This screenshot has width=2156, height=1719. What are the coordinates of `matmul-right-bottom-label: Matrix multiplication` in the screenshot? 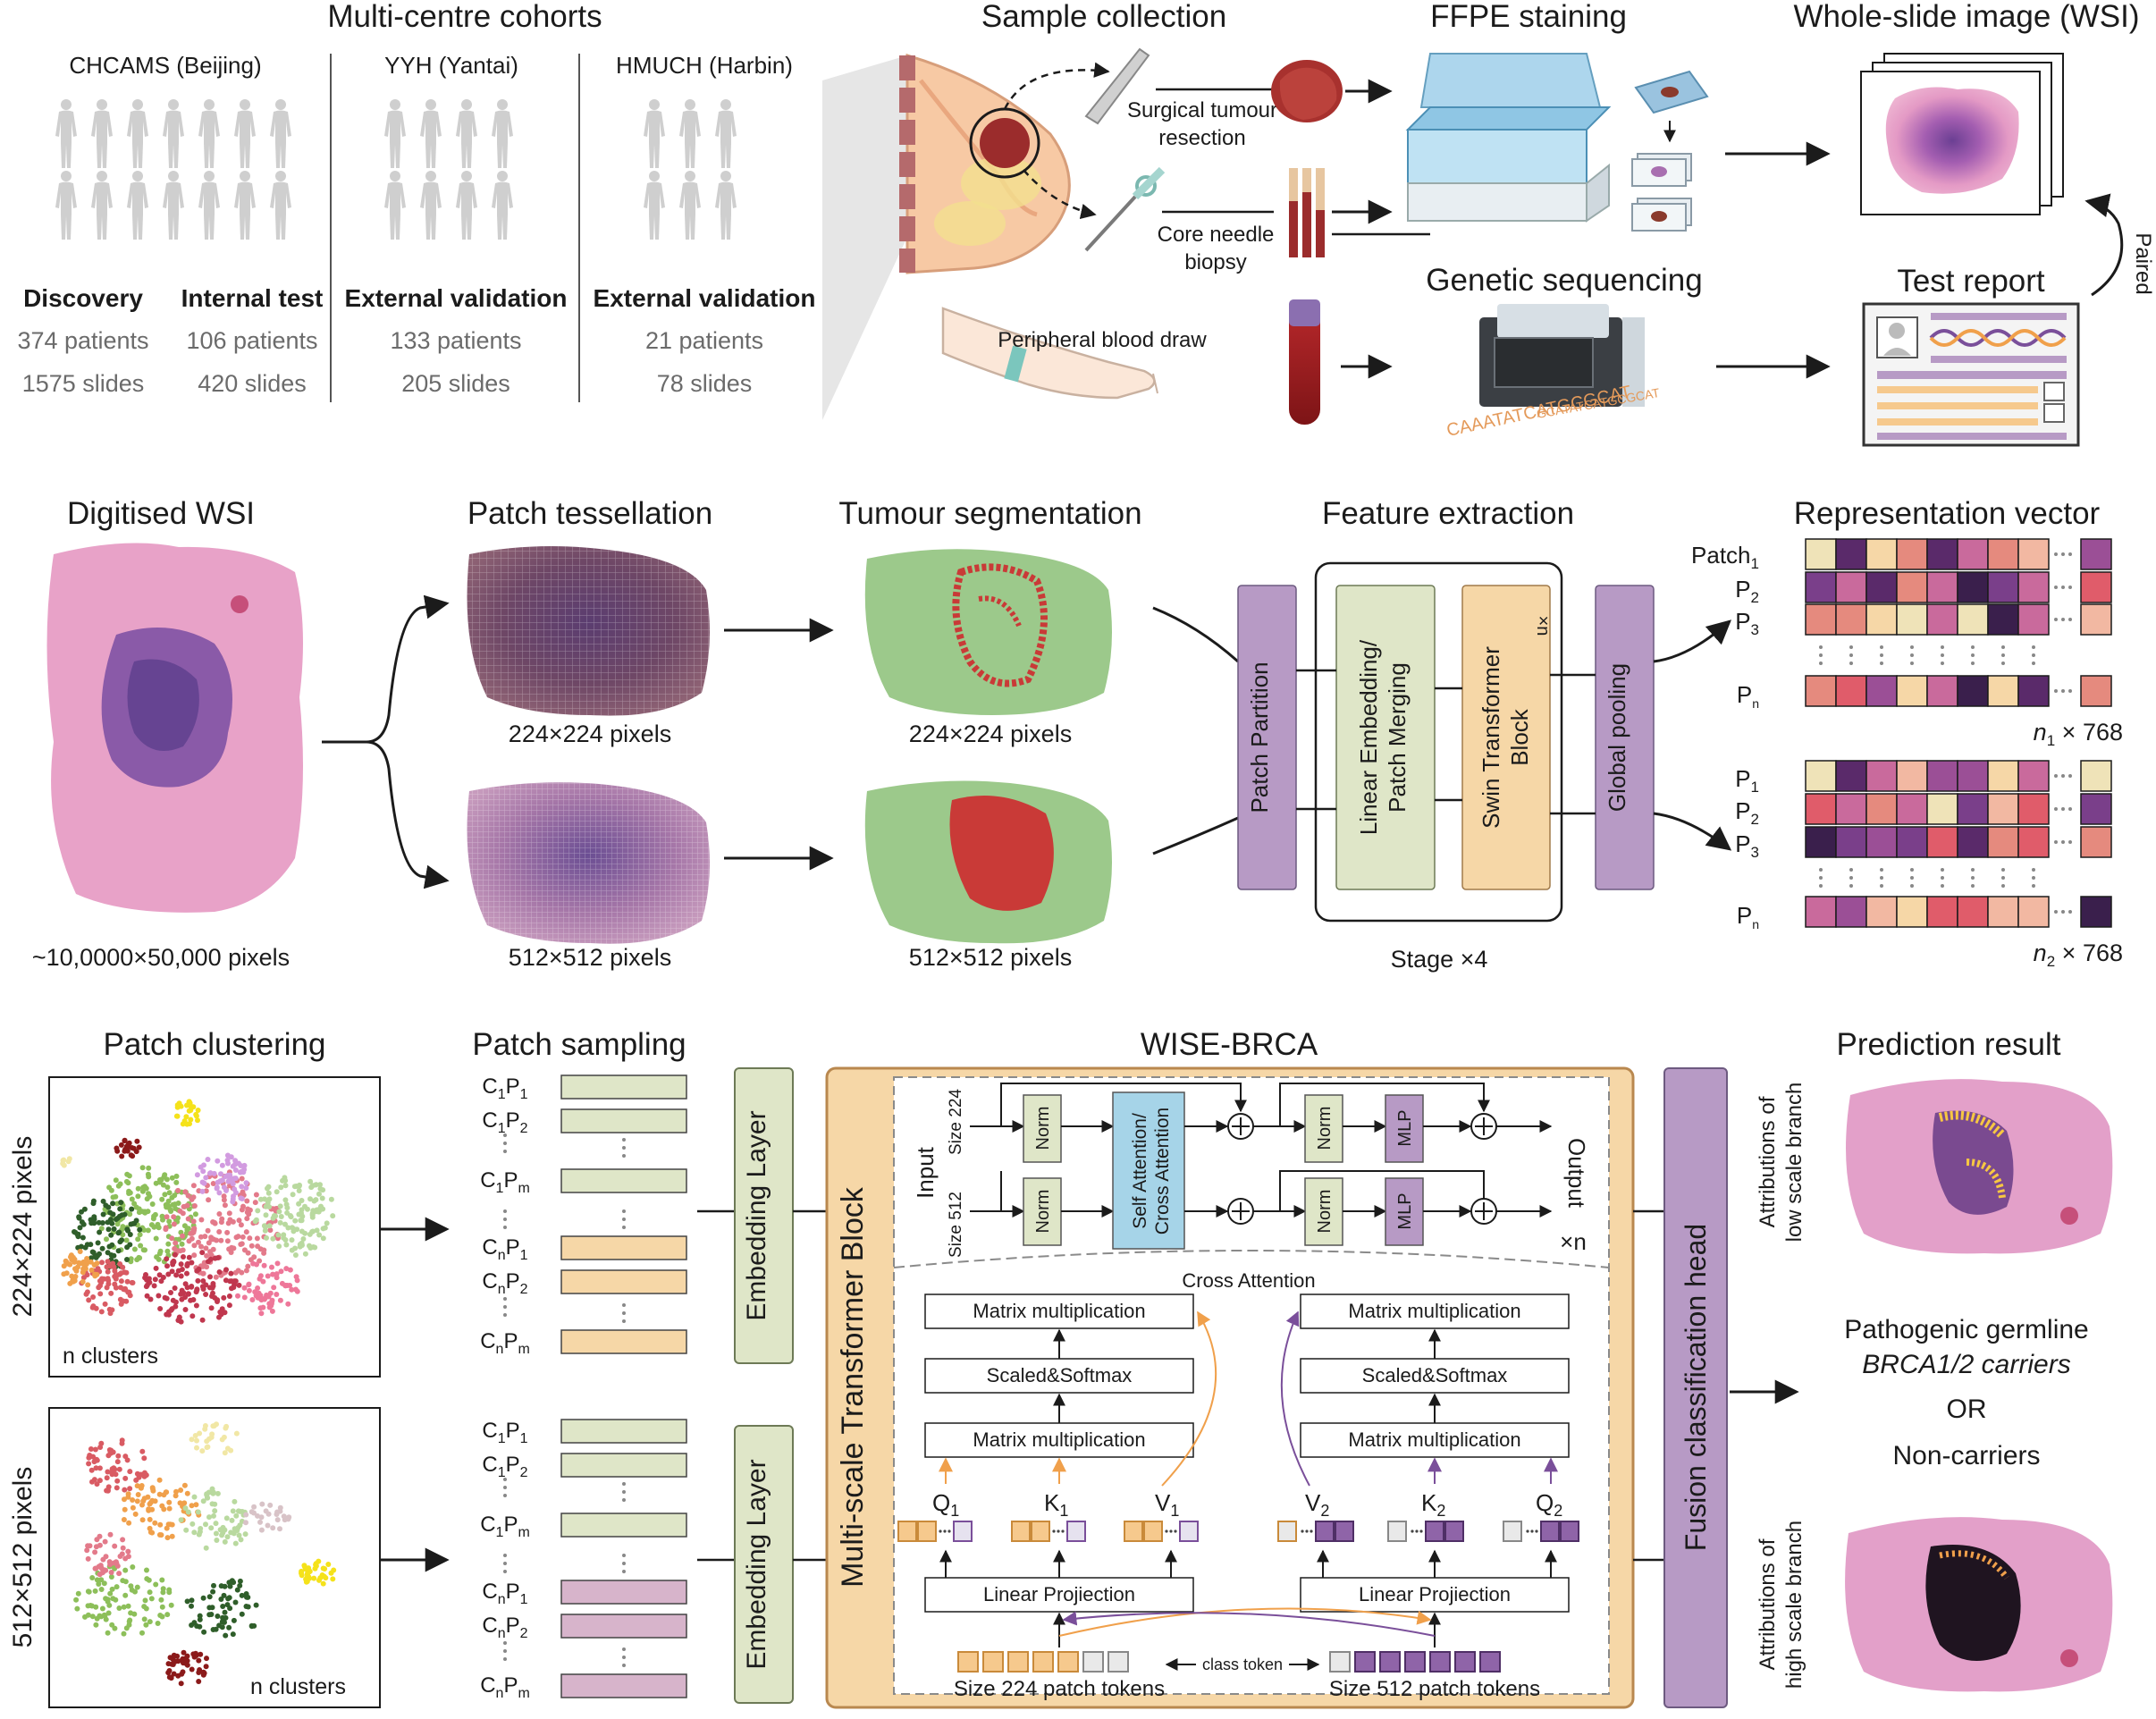 It's located at (1434, 1439).